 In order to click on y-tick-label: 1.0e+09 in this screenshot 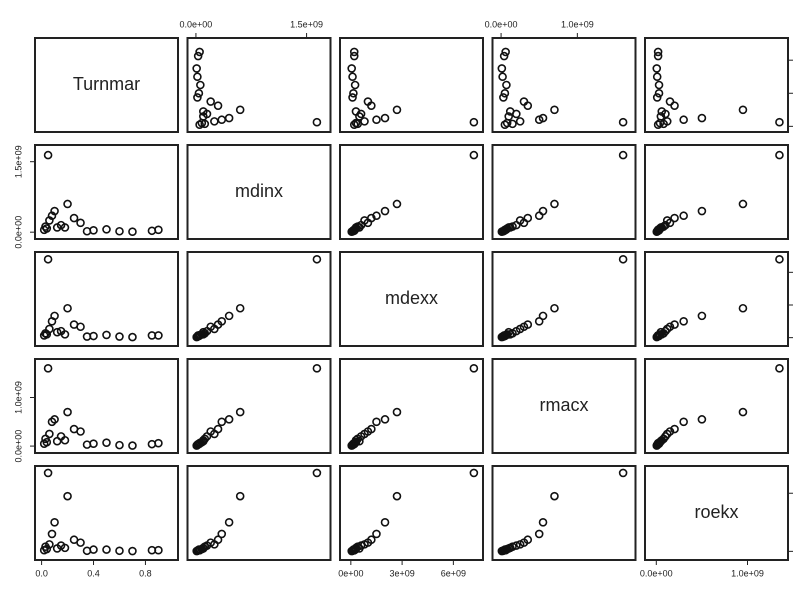, I will do `click(18, 397)`.